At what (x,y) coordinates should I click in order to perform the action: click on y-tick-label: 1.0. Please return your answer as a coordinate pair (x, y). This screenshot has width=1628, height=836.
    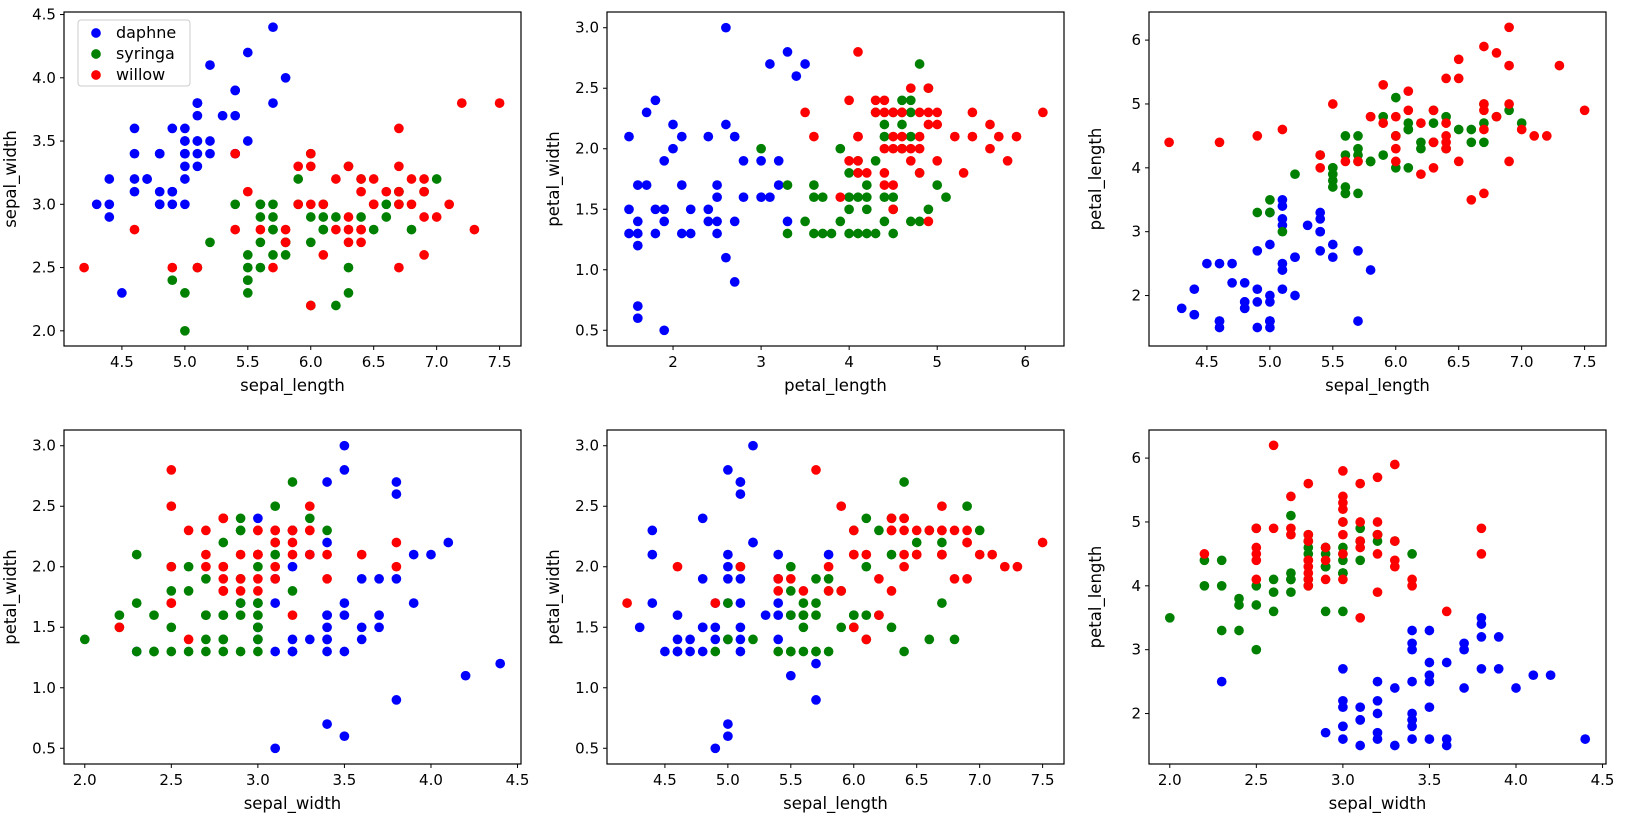
    Looking at the image, I should click on (587, 270).